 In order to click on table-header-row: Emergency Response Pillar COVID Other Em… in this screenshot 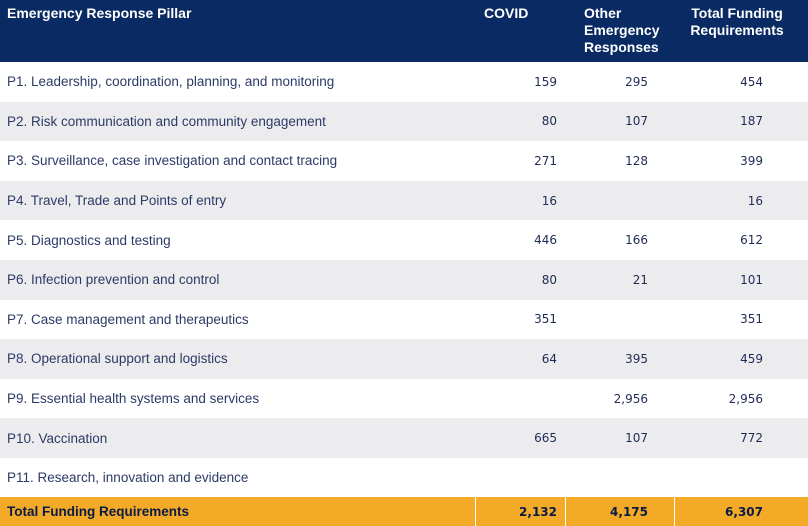, I will do `click(404, 31)`.